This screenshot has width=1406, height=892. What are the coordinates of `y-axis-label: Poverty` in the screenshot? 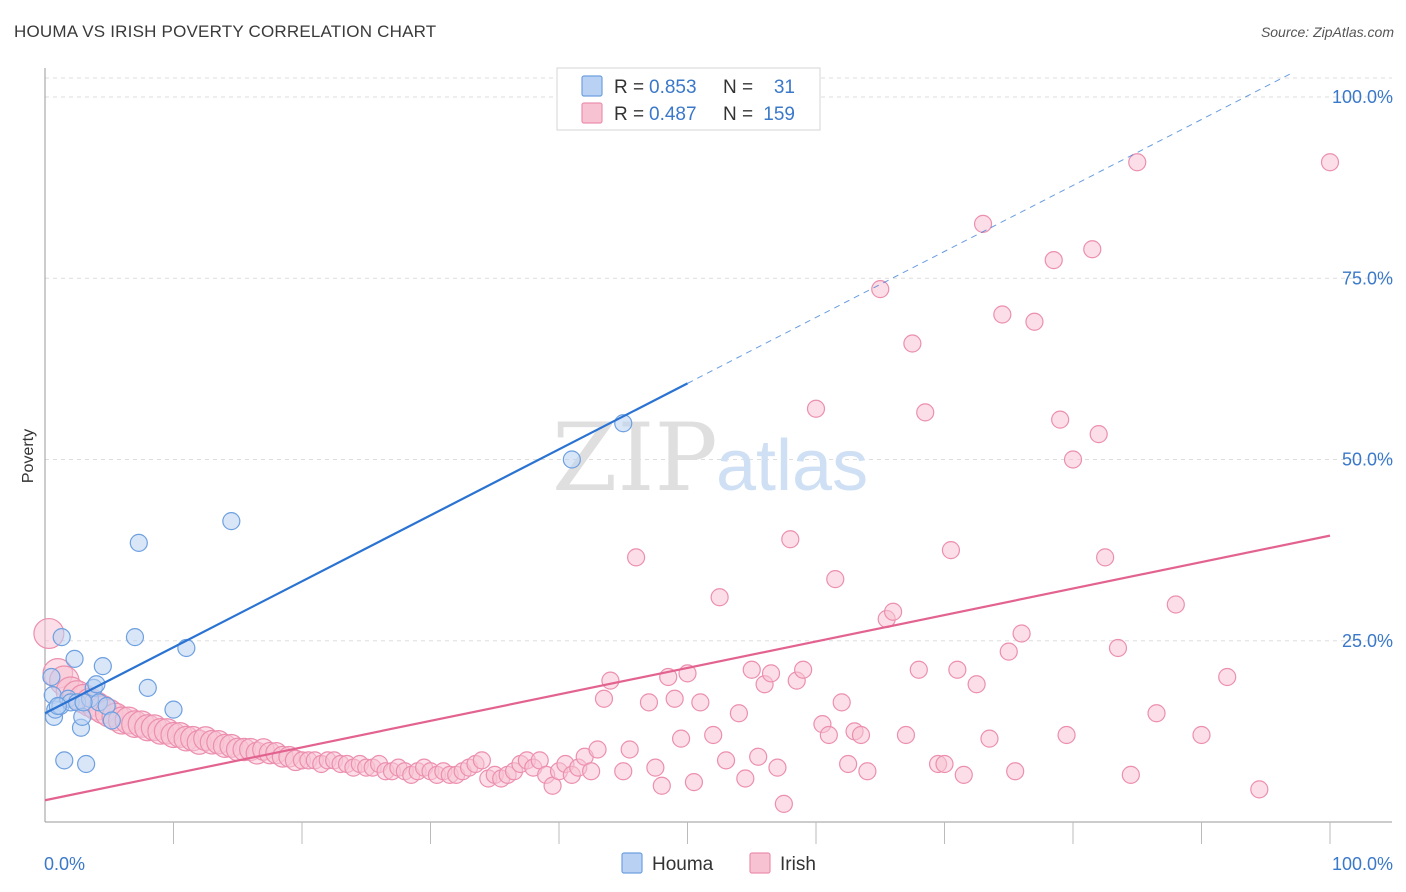 It's located at (28, 456).